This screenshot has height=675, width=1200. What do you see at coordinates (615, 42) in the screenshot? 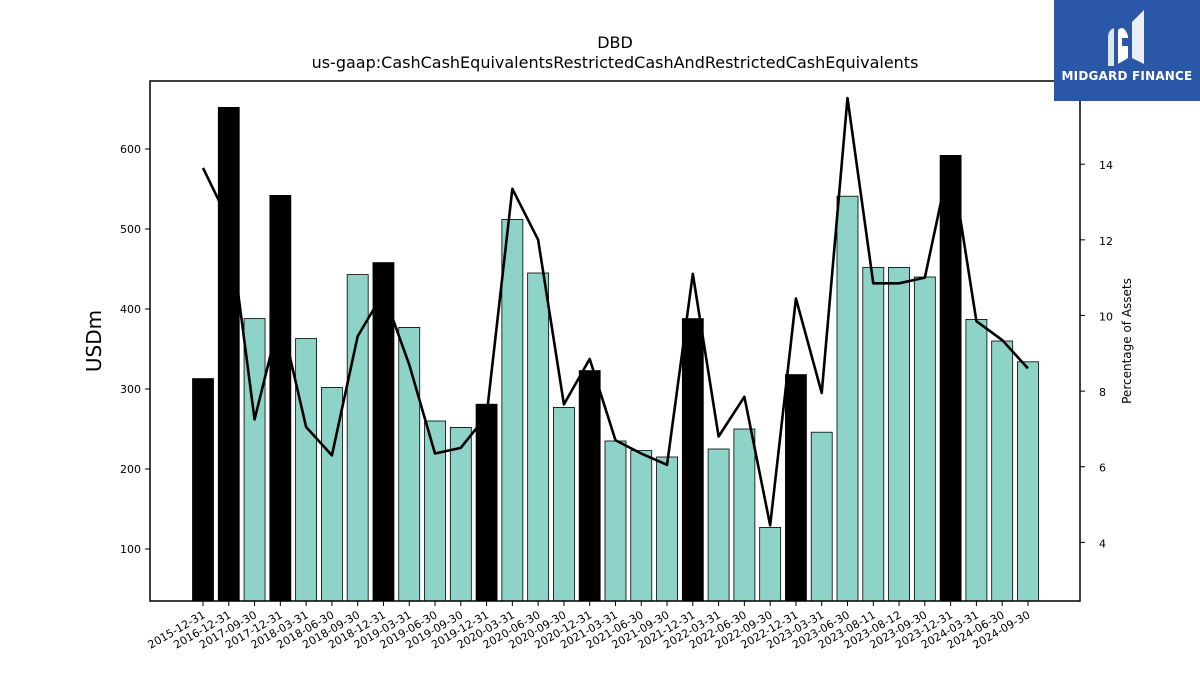
I see `chart-title: DBD` at bounding box center [615, 42].